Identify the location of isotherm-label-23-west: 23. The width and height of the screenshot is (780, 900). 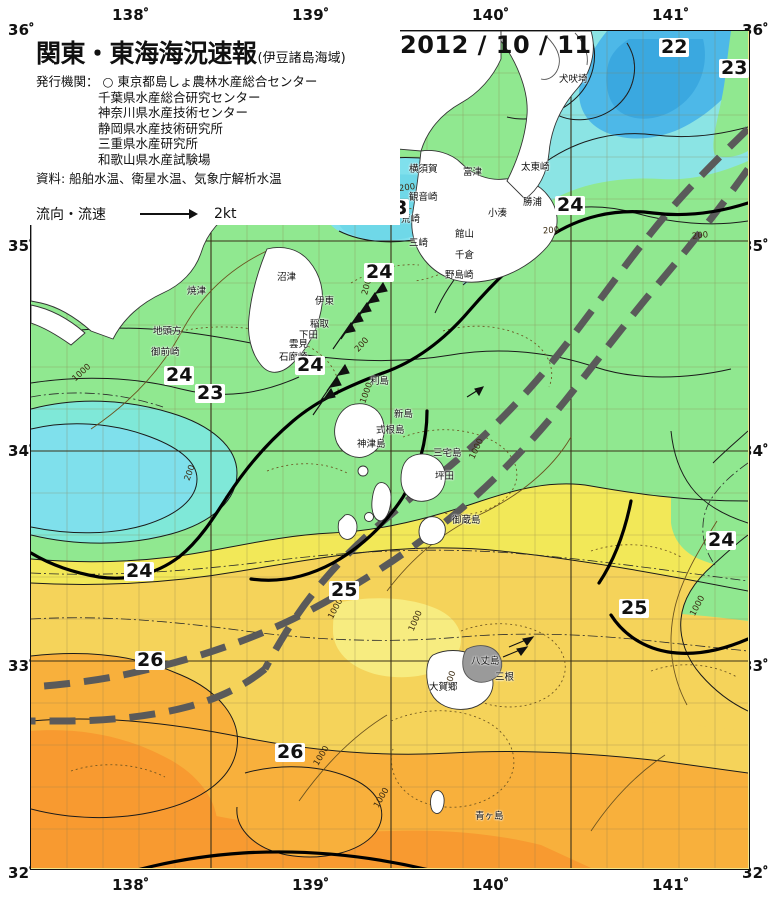
(210, 393).